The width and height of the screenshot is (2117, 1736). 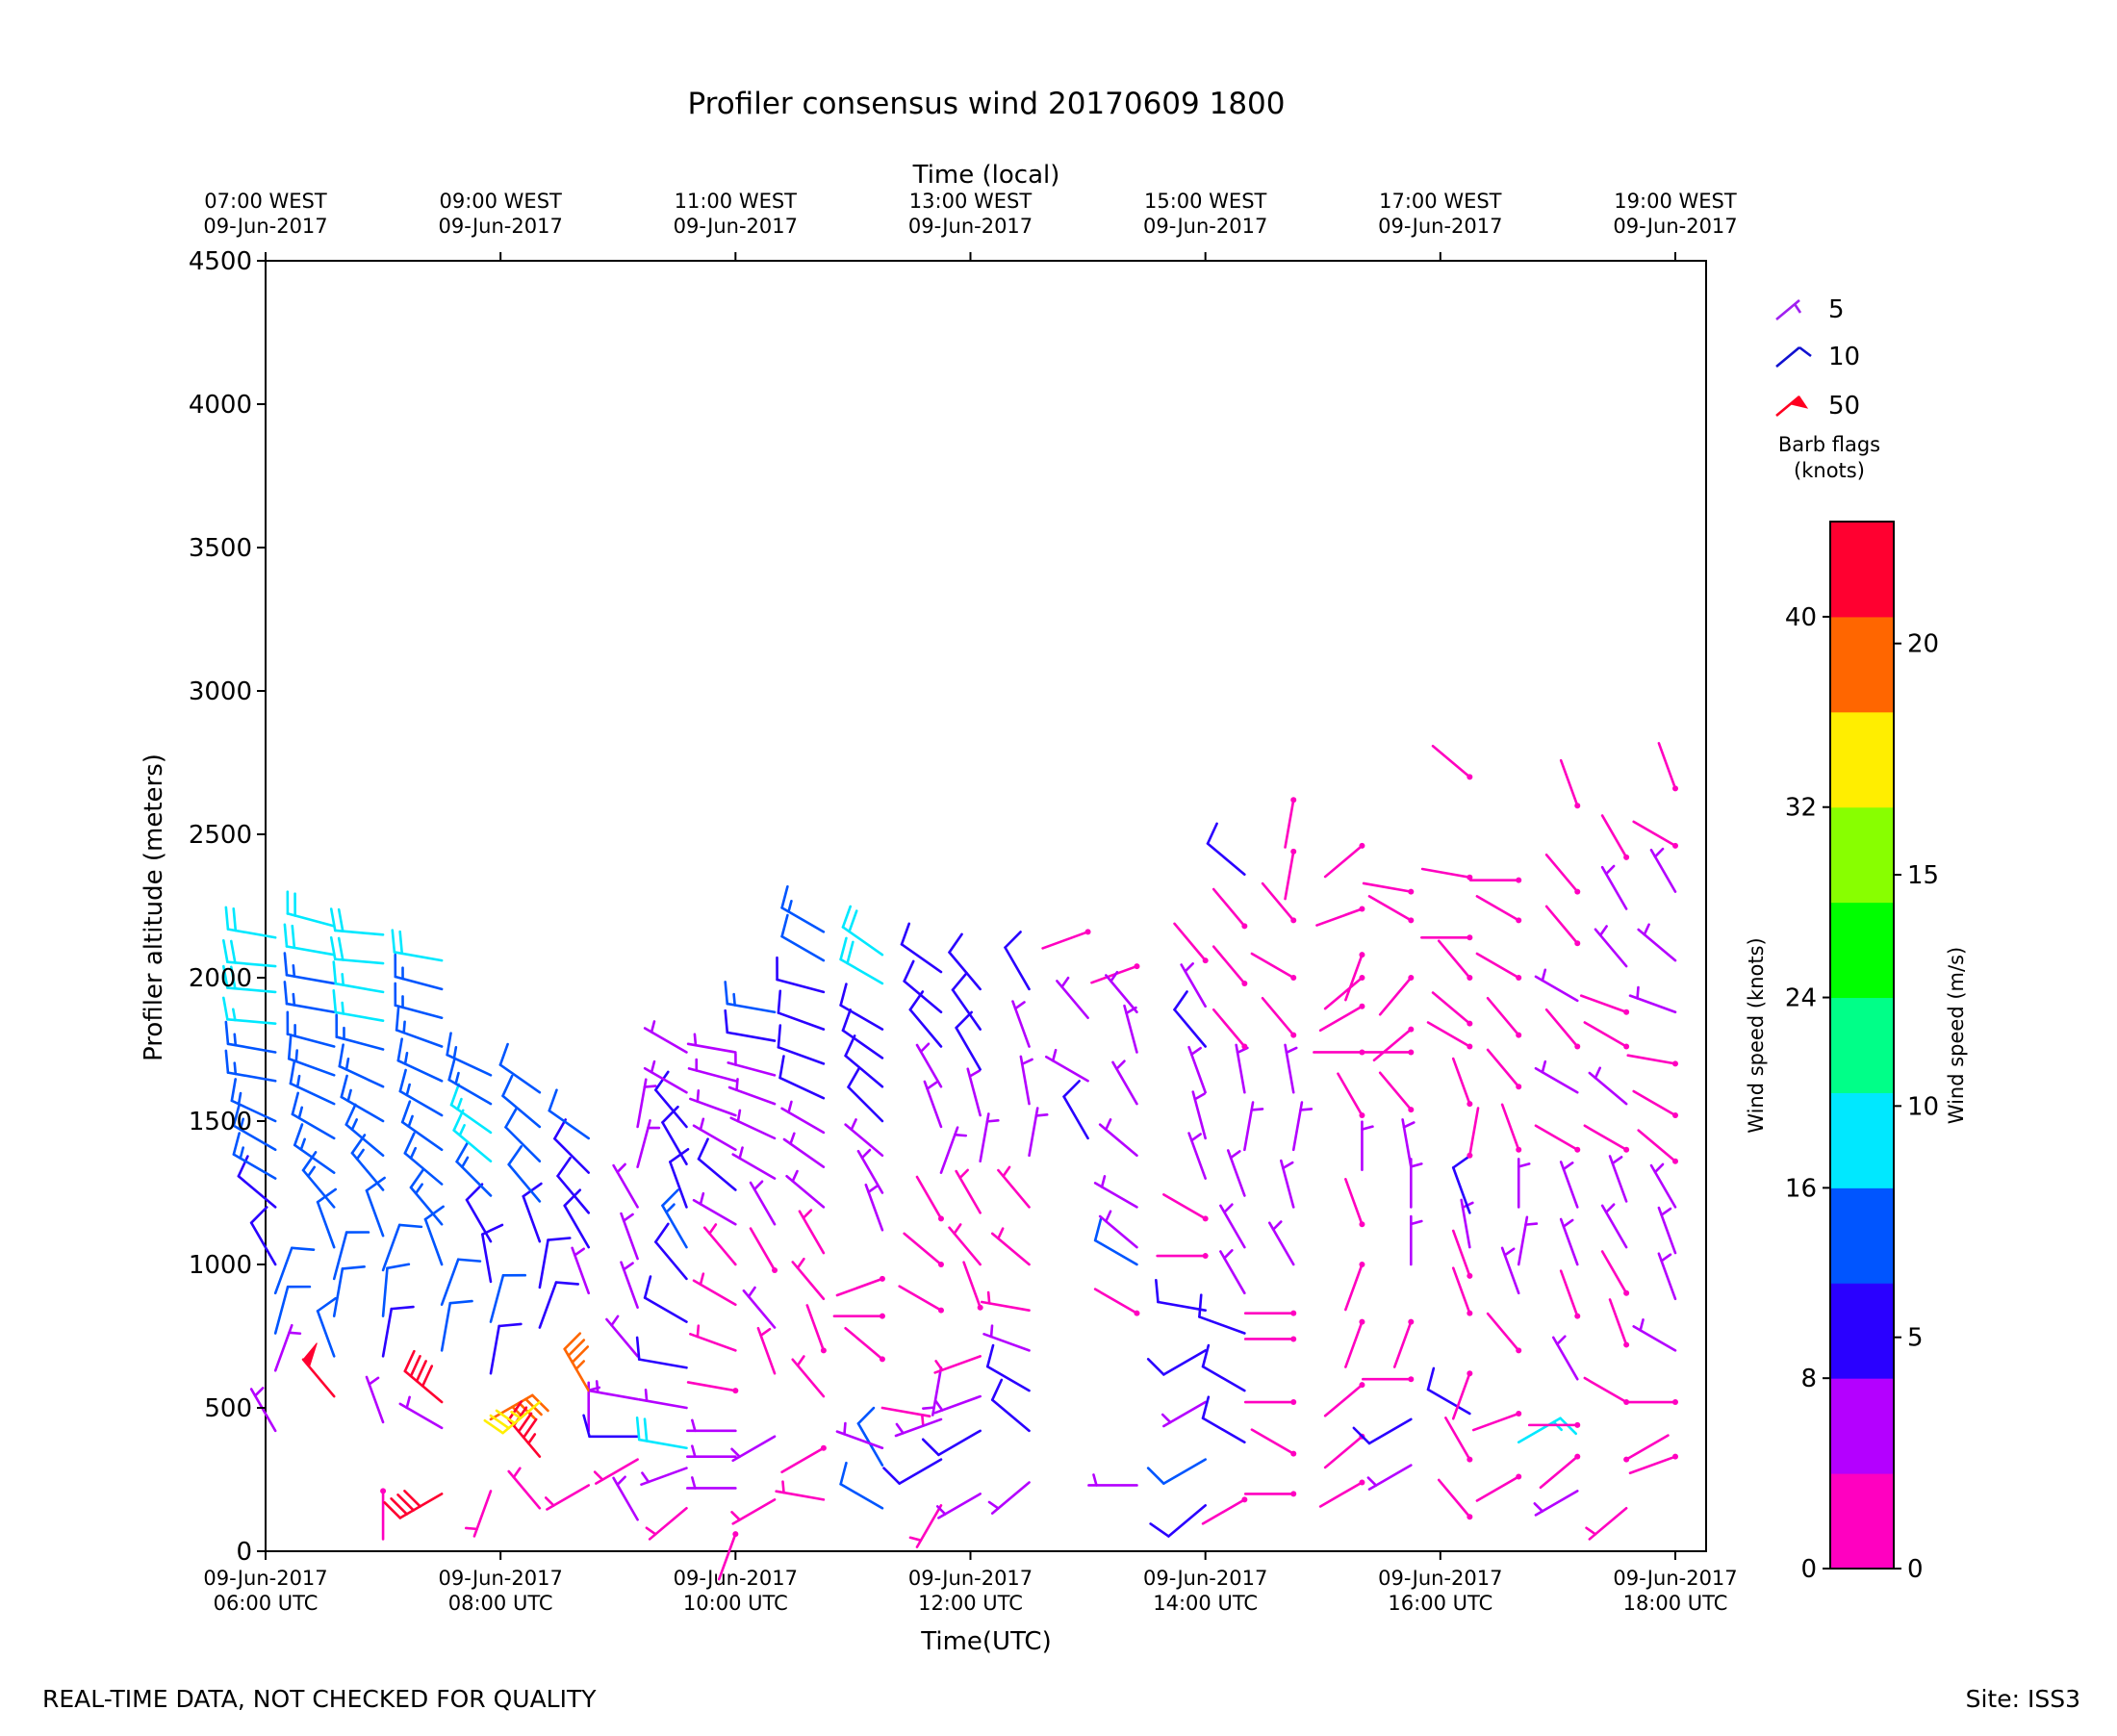 I want to click on site-label: Site: ISS3, so click(x=2023, y=1699).